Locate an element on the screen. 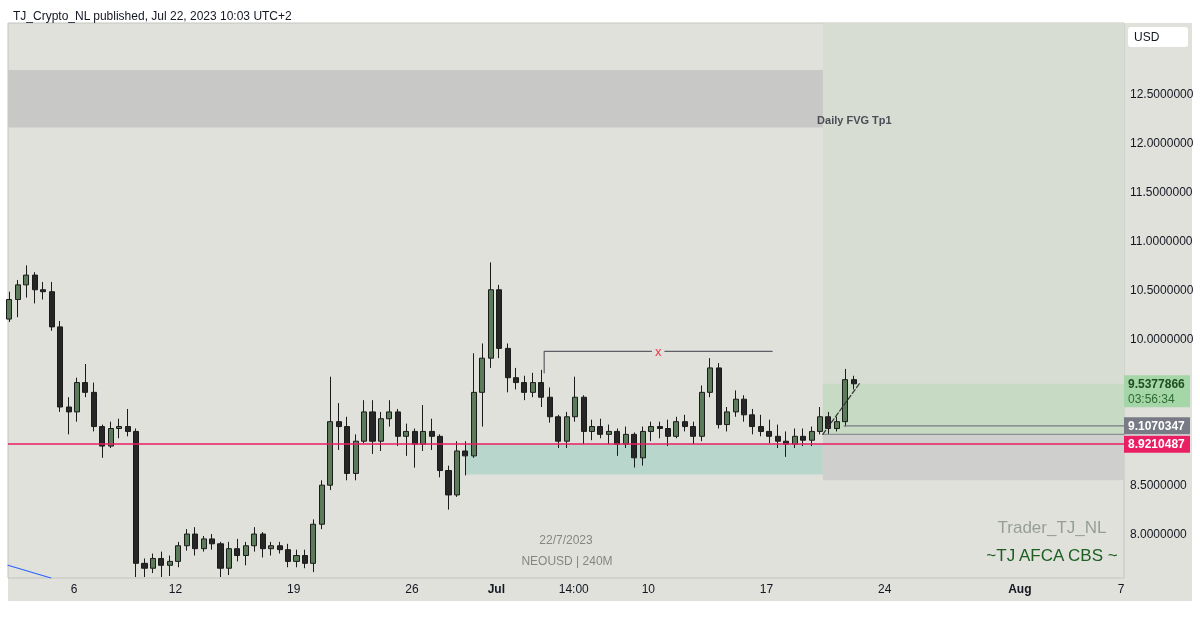 The image size is (1200, 632). annotation: 22/7/2023 is located at coordinates (566, 540).